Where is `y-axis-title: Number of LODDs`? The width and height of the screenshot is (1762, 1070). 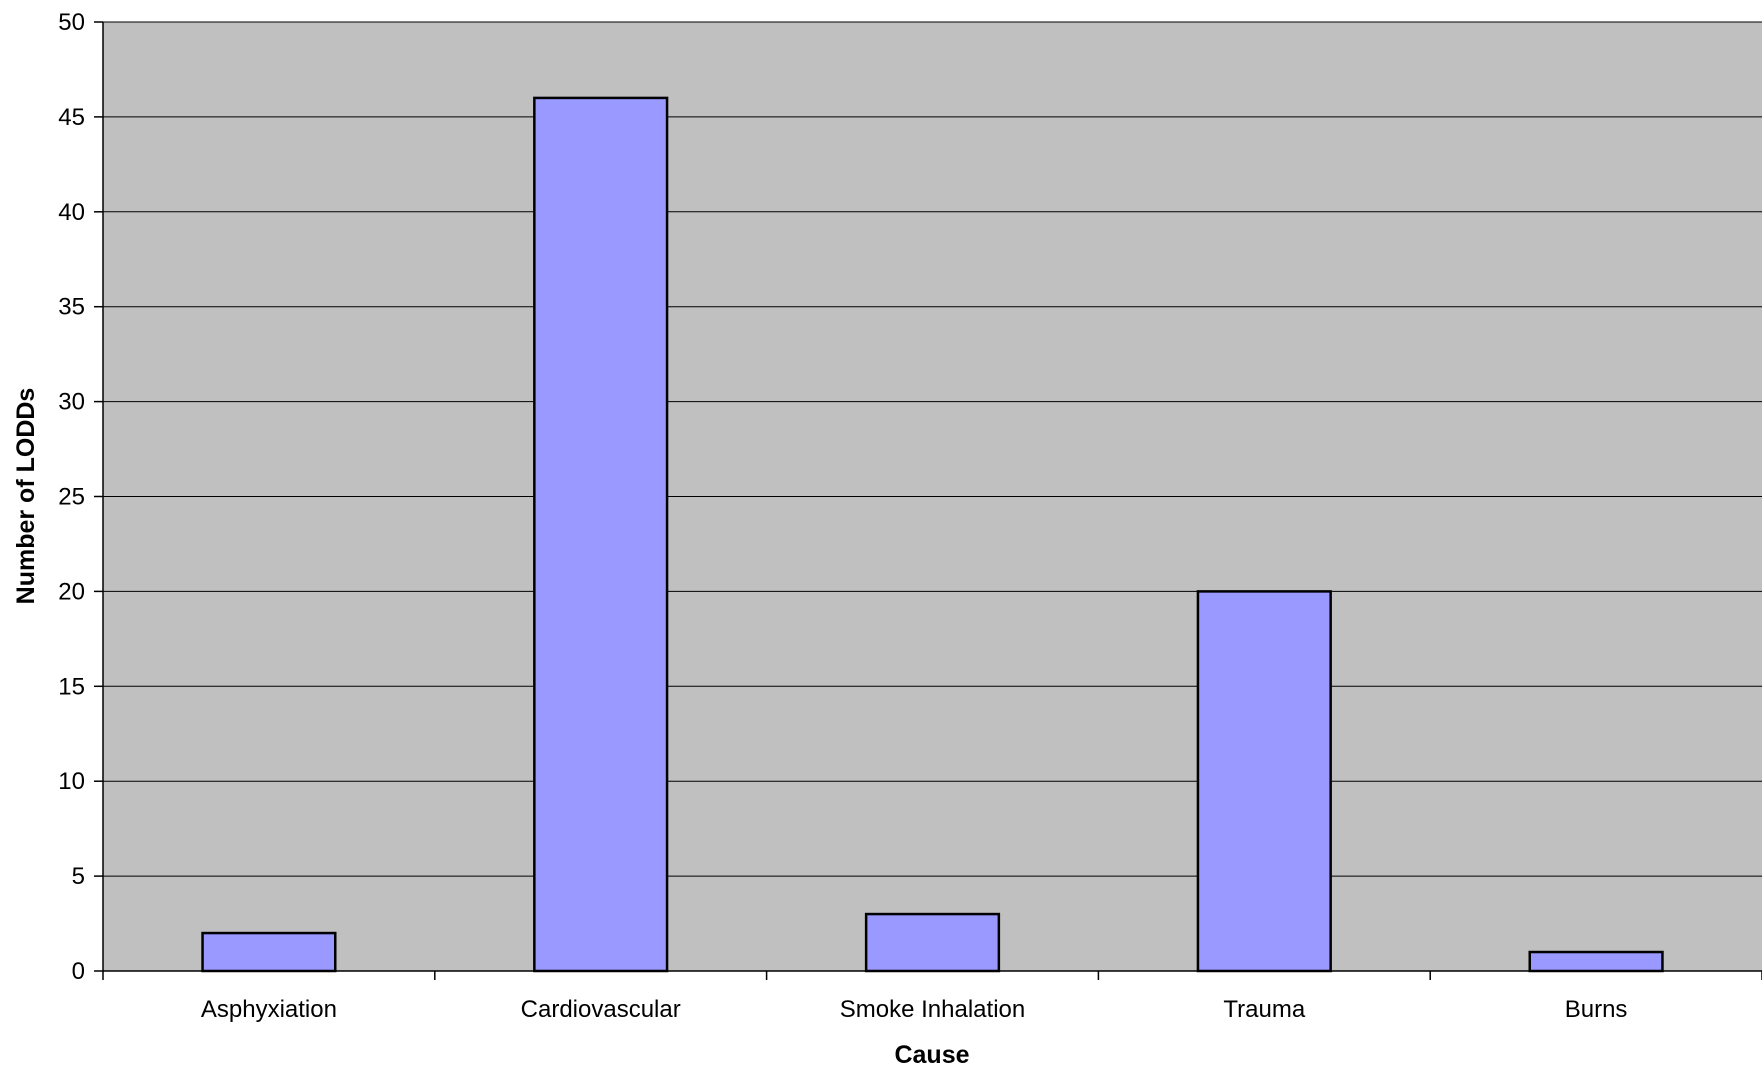 y-axis-title: Number of LODDs is located at coordinates (26, 496).